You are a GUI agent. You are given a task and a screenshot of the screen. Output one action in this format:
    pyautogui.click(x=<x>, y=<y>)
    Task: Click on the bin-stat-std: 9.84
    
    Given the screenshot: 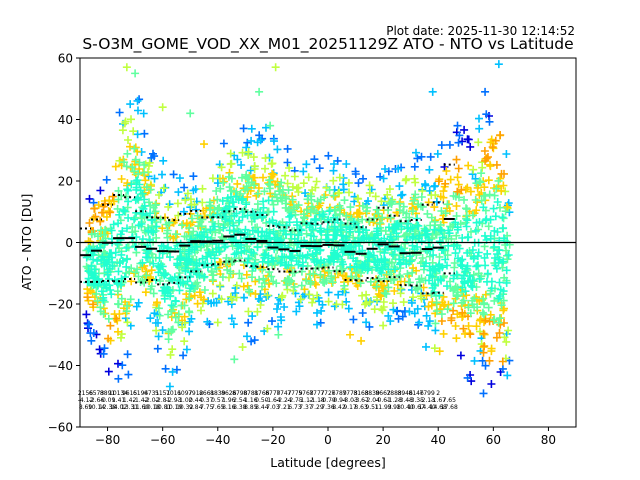 What is the action you would take?
    pyautogui.click(x=196, y=407)
    